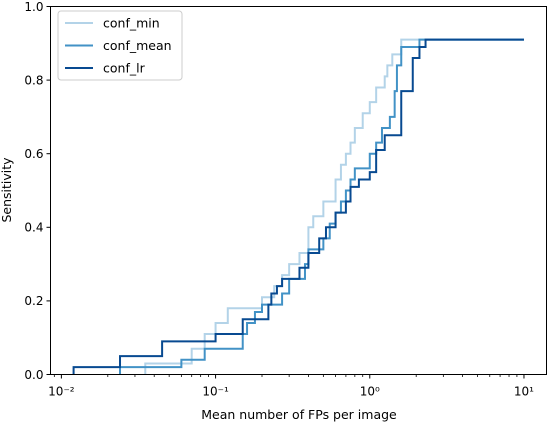 The height and width of the screenshot is (422, 547). What do you see at coordinates (33, 7) in the screenshot?
I see `y-tick-label: 1.0` at bounding box center [33, 7].